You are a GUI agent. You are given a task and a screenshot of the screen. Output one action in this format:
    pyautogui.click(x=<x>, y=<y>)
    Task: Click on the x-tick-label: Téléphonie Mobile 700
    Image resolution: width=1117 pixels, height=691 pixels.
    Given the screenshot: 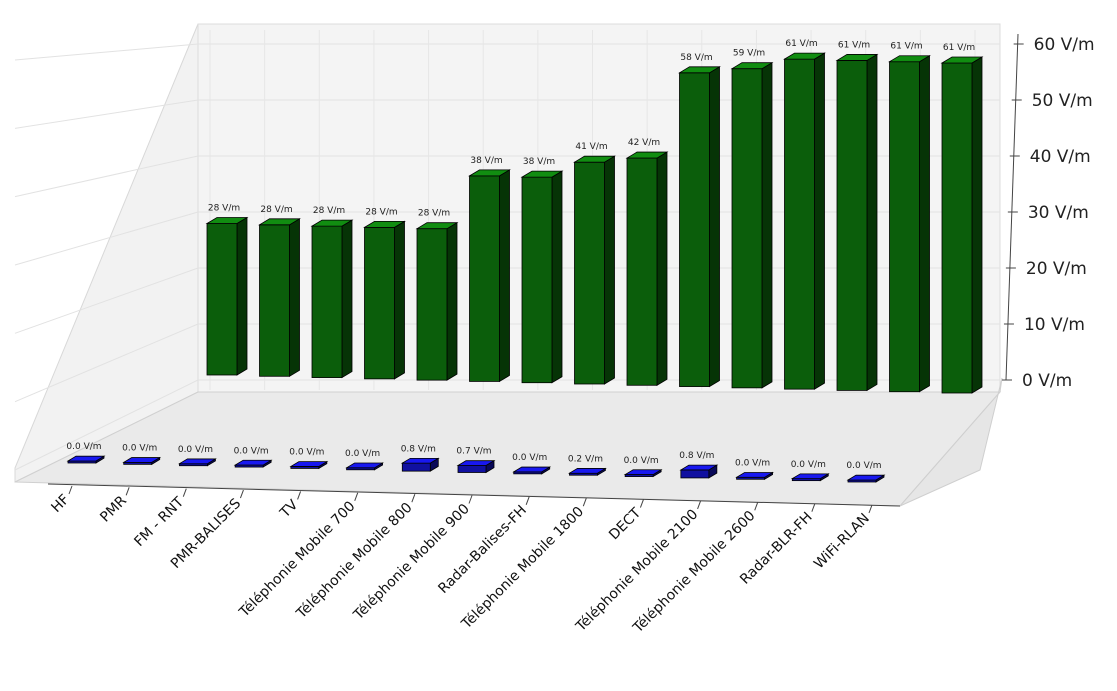 What is the action you would take?
    pyautogui.click(x=297, y=559)
    